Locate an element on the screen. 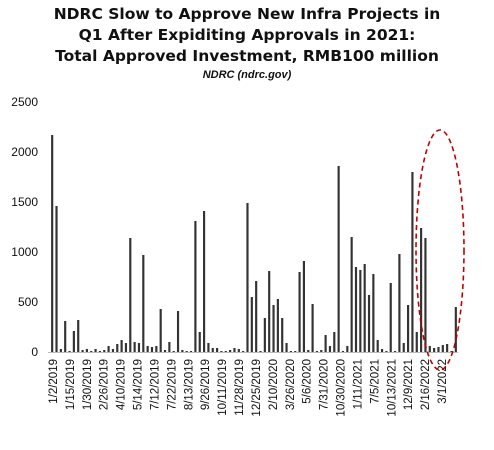 The width and height of the screenshot is (494, 450). y-tick-label: 2500 is located at coordinates (24, 102).